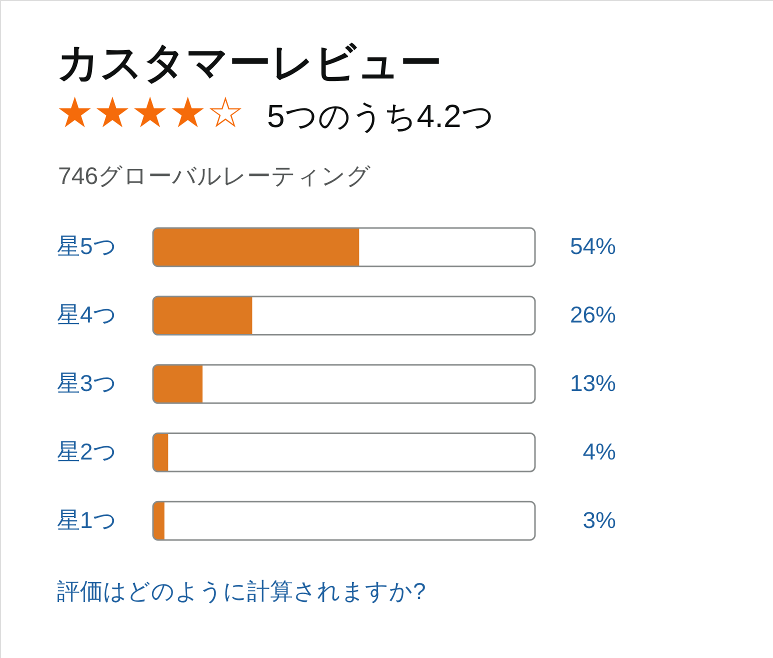 This screenshot has height=658, width=773. Describe the element at coordinates (593, 246) in the screenshot. I see `data-label: 54%` at that location.